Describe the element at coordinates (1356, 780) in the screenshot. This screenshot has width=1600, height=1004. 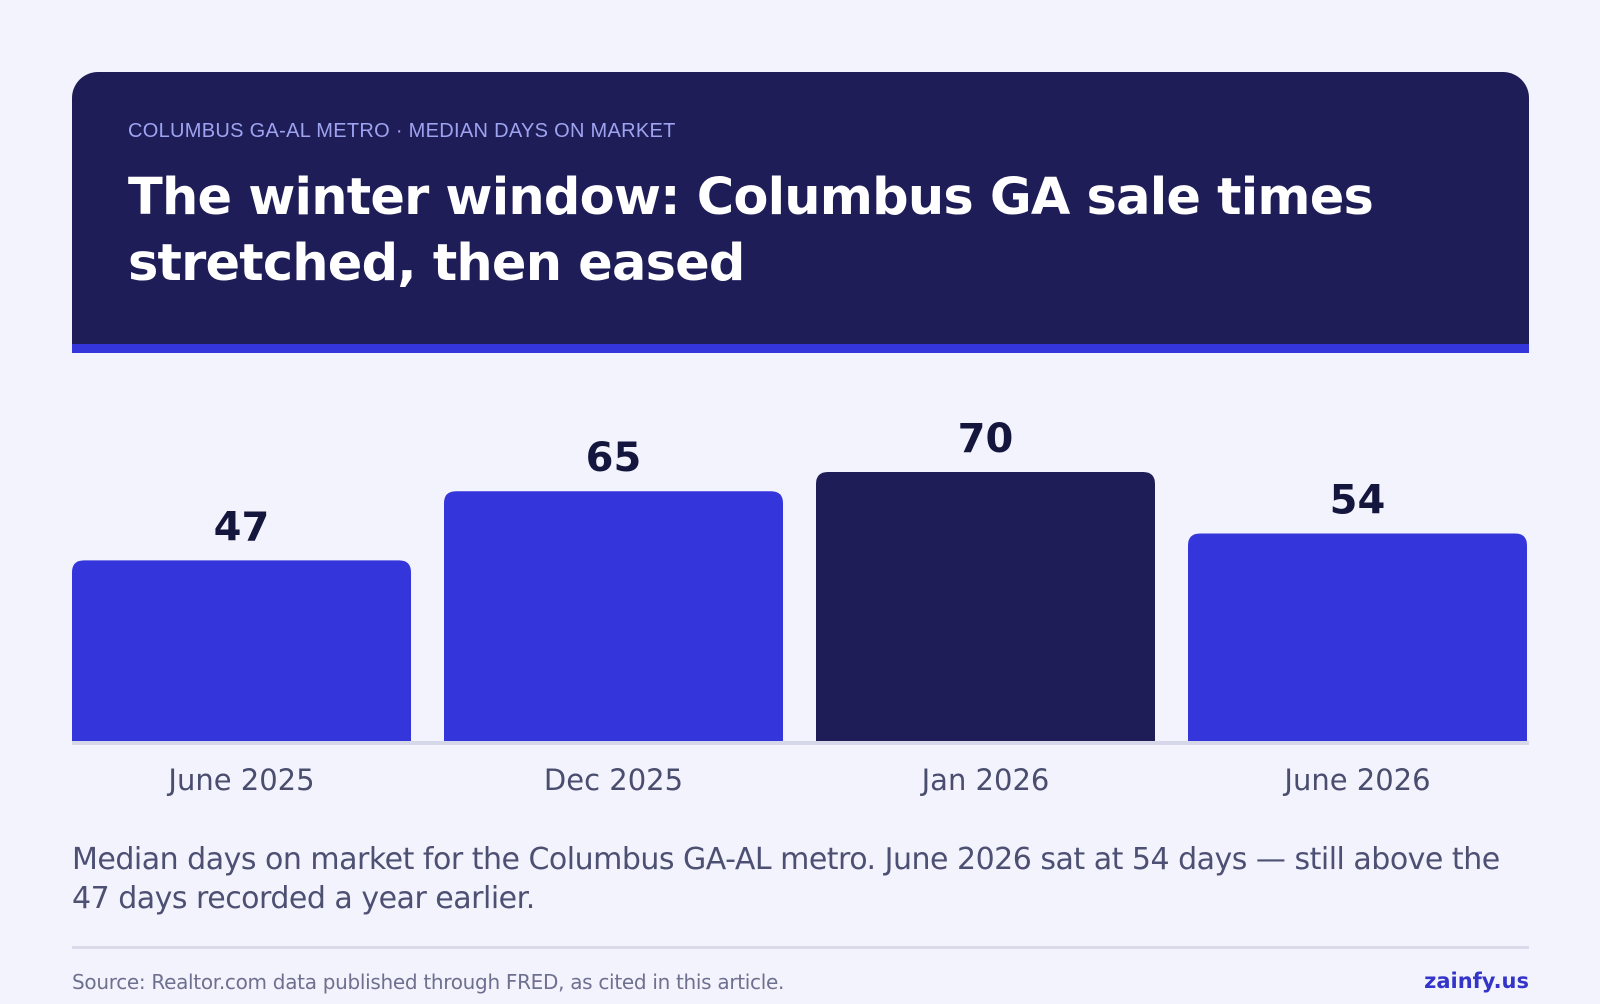
I see `x-tick-label: June 2026` at that location.